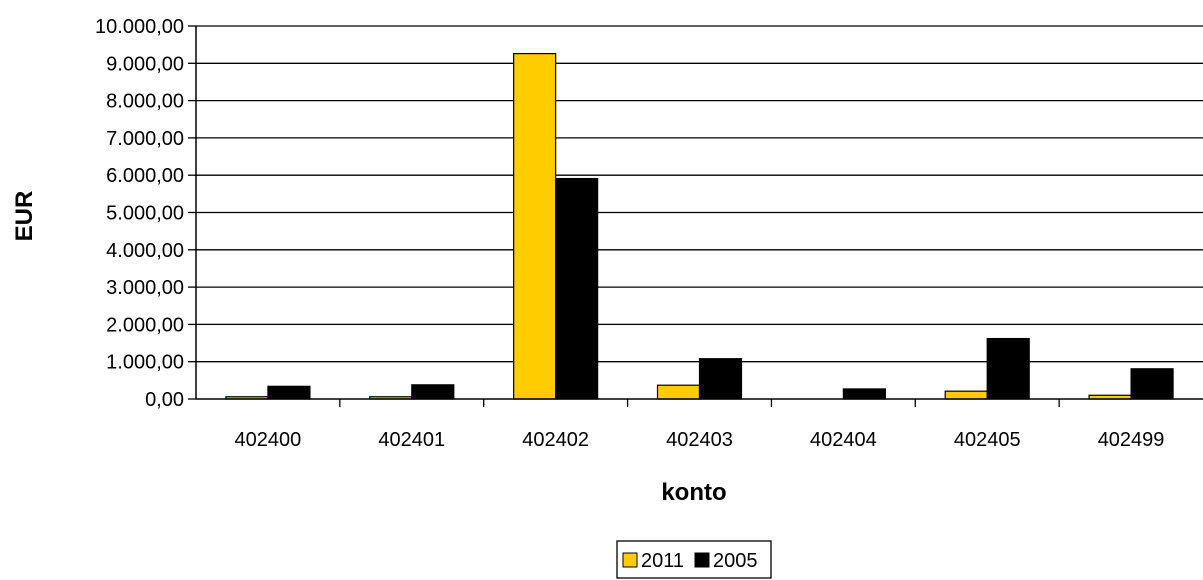  Describe the element at coordinates (268, 440) in the screenshot. I see `x-tick-label: 402400` at that location.